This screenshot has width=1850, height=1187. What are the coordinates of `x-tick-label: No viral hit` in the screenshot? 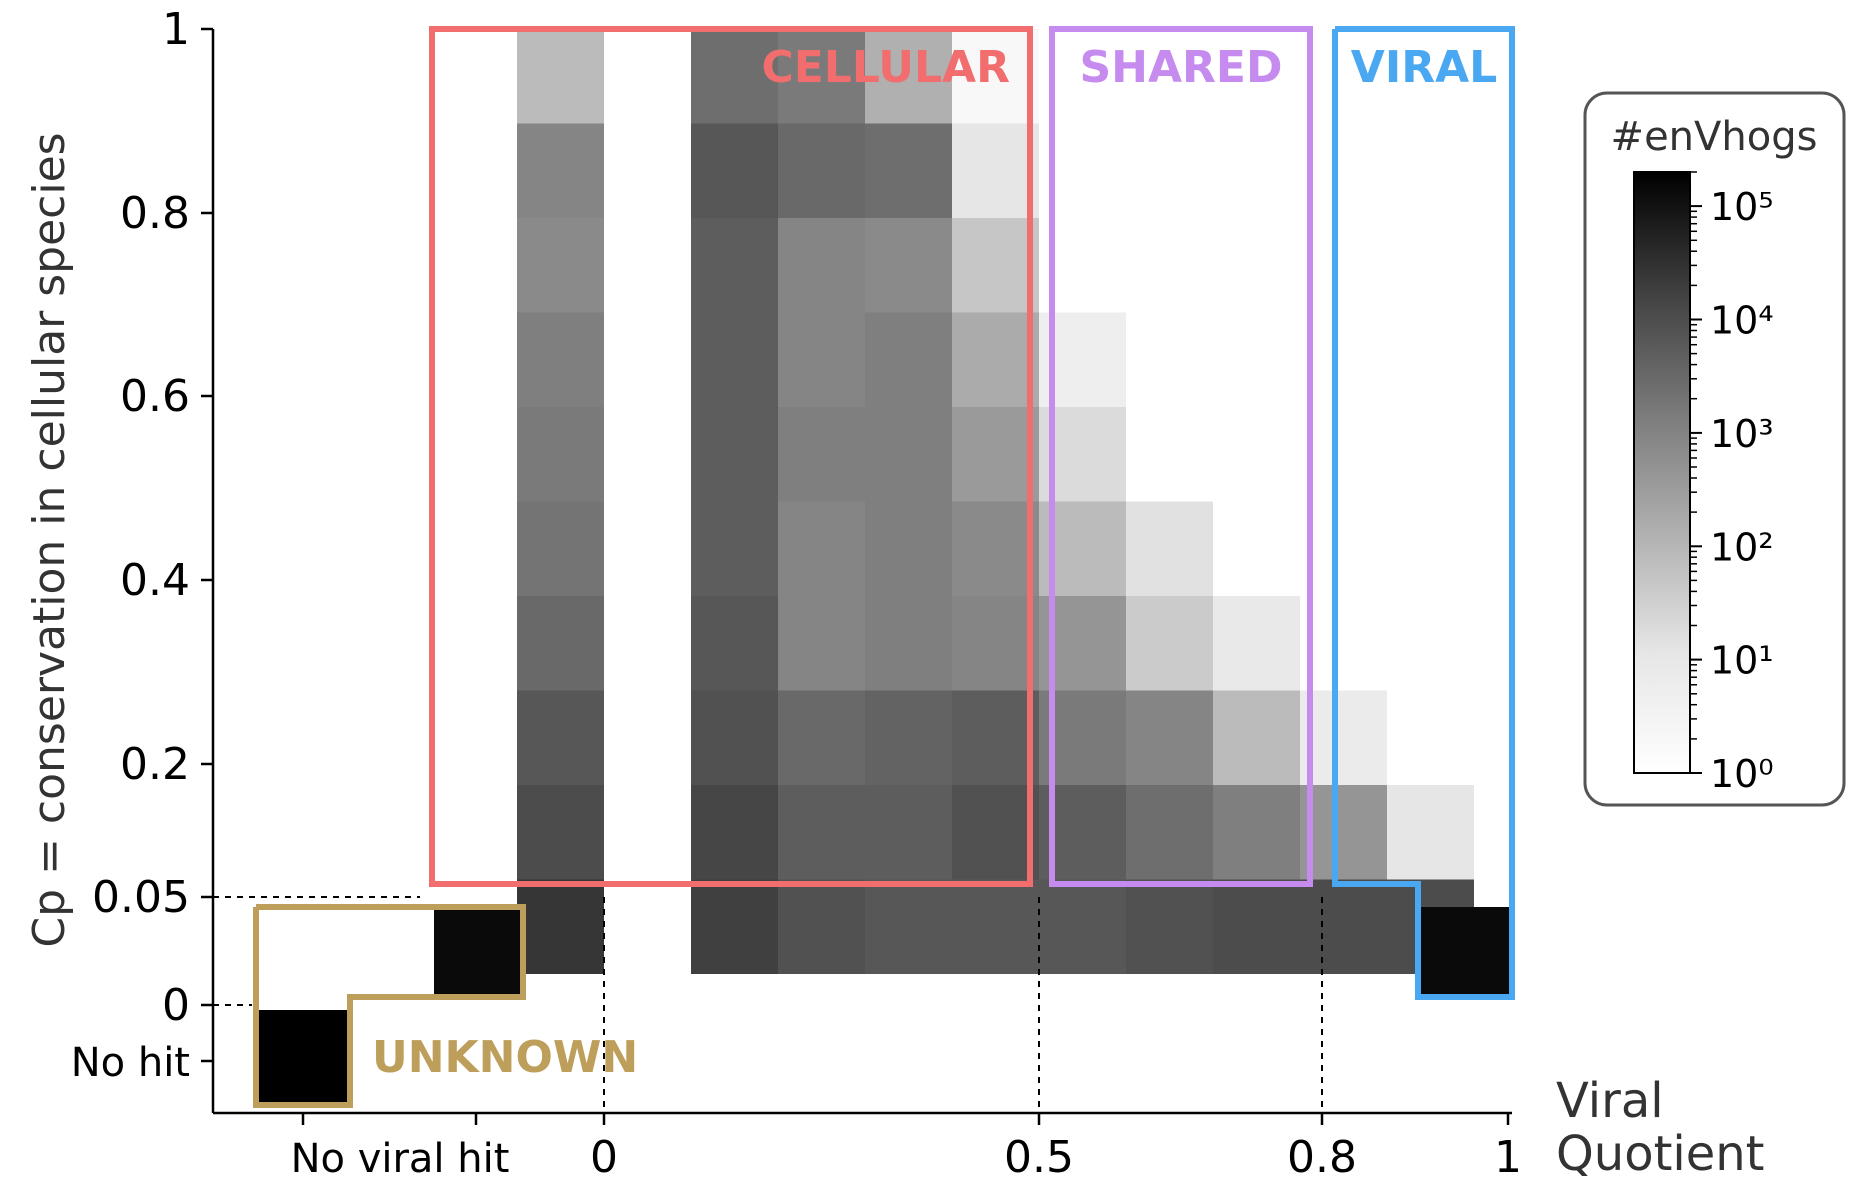 It's located at (400, 1159).